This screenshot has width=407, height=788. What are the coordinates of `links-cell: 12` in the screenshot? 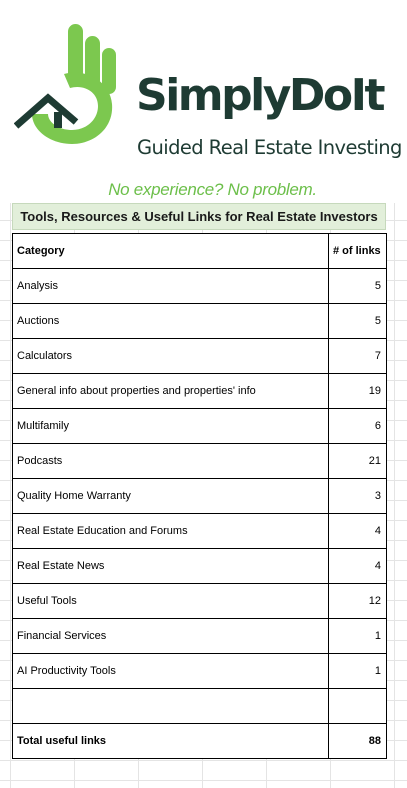 It's located at (357, 601).